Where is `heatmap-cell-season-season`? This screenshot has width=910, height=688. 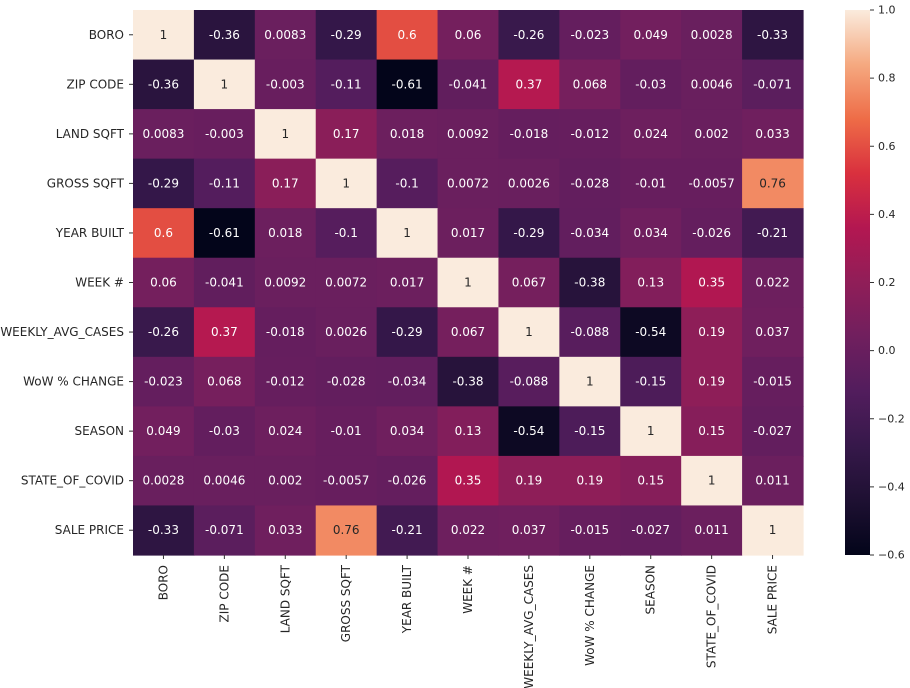 heatmap-cell-season-season is located at coordinates (651, 431).